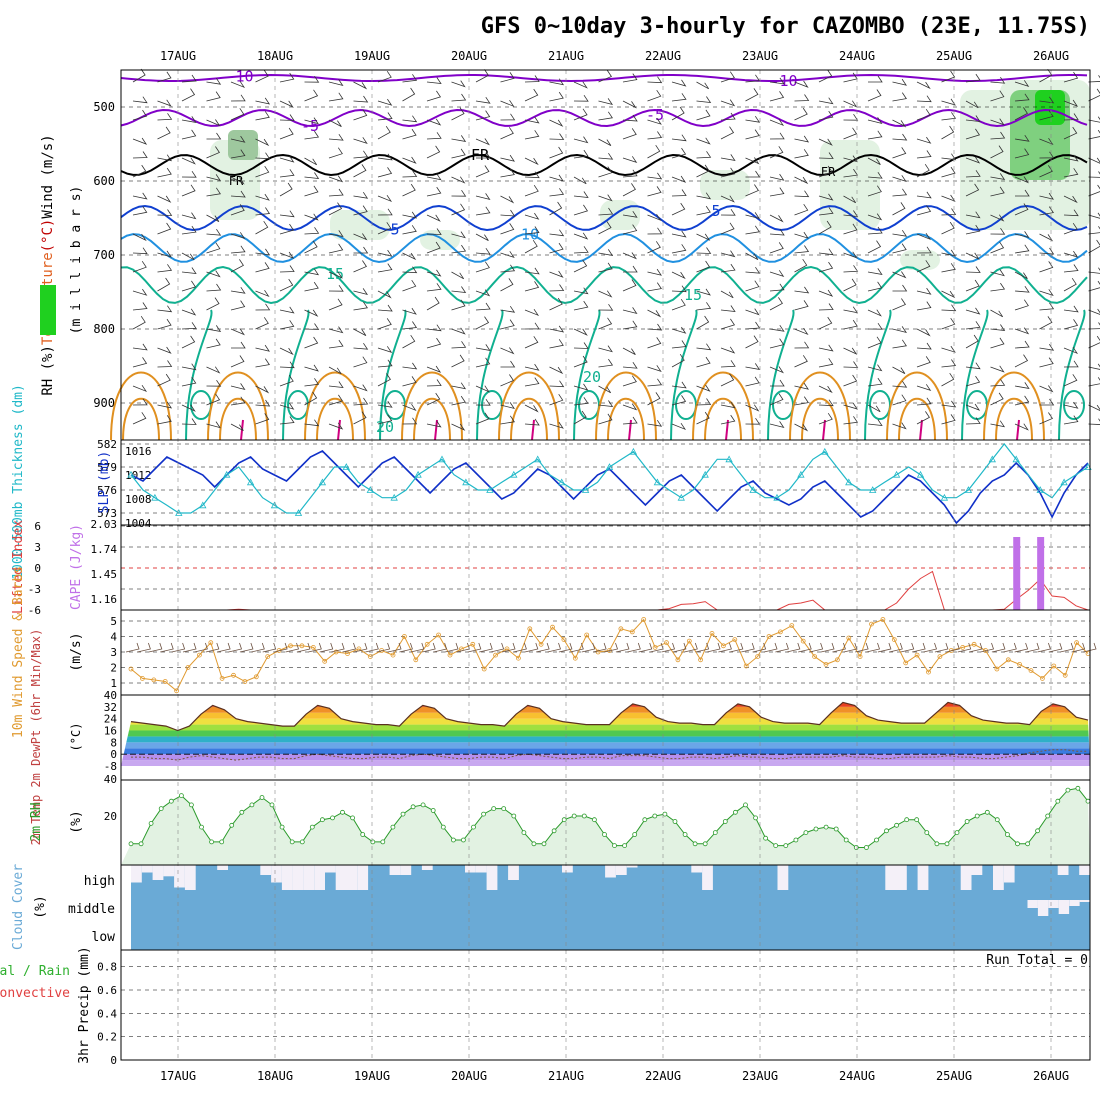 This screenshot has height=1100, width=1100. What do you see at coordinates (1041, 573) in the screenshot?
I see `cape-bar` at bounding box center [1041, 573].